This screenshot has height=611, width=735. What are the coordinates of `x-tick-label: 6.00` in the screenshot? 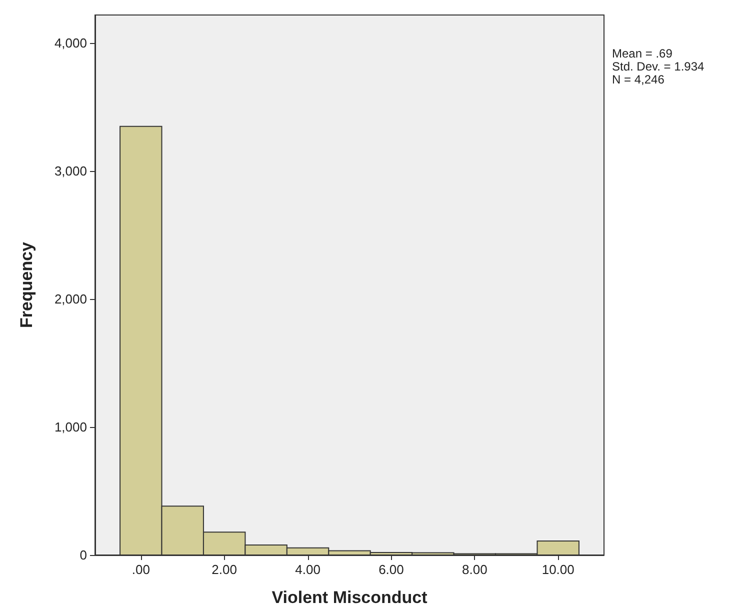 It's located at (391, 569).